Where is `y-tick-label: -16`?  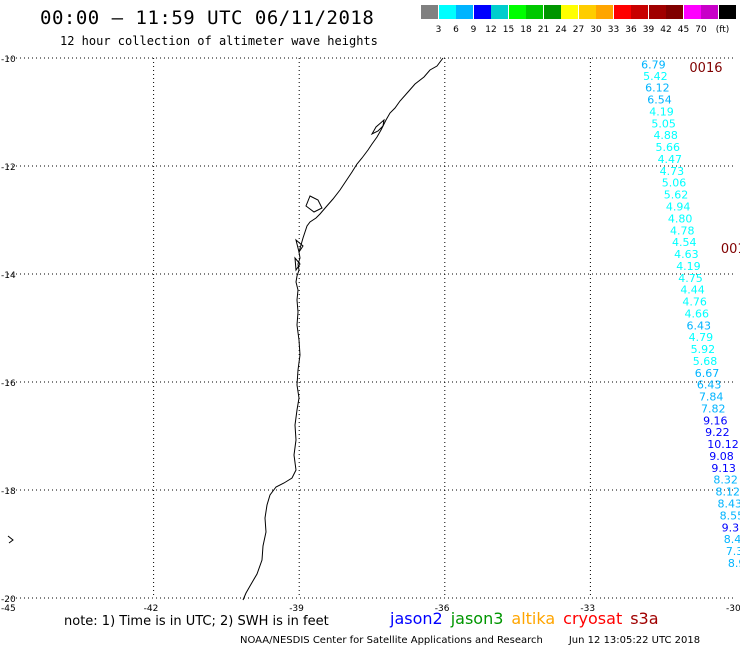
y-tick-label: -16 is located at coordinates (8, 384).